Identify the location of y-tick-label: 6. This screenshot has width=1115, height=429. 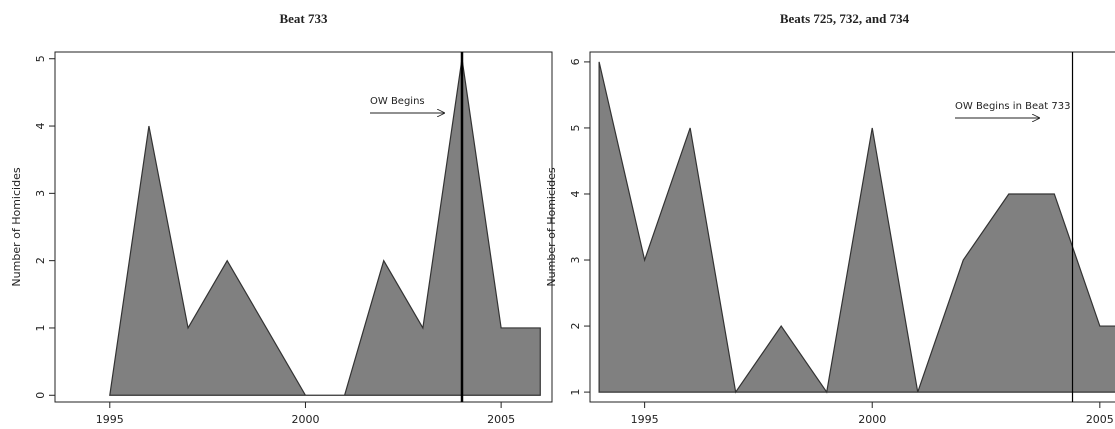
(575, 61).